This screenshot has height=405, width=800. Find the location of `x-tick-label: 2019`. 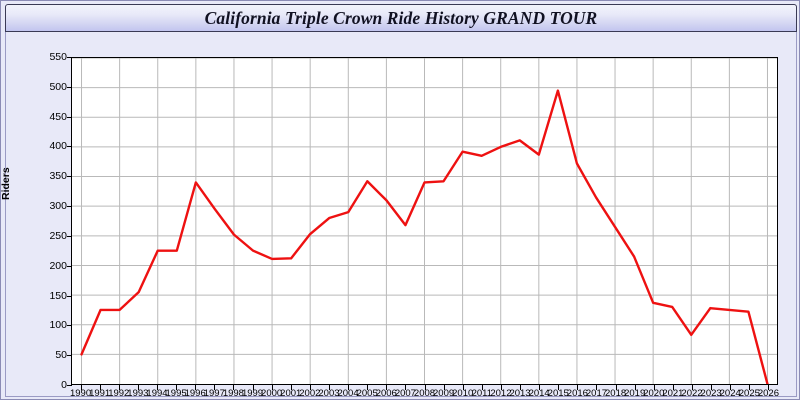

x-tick-label: 2019 is located at coordinates (635, 393).